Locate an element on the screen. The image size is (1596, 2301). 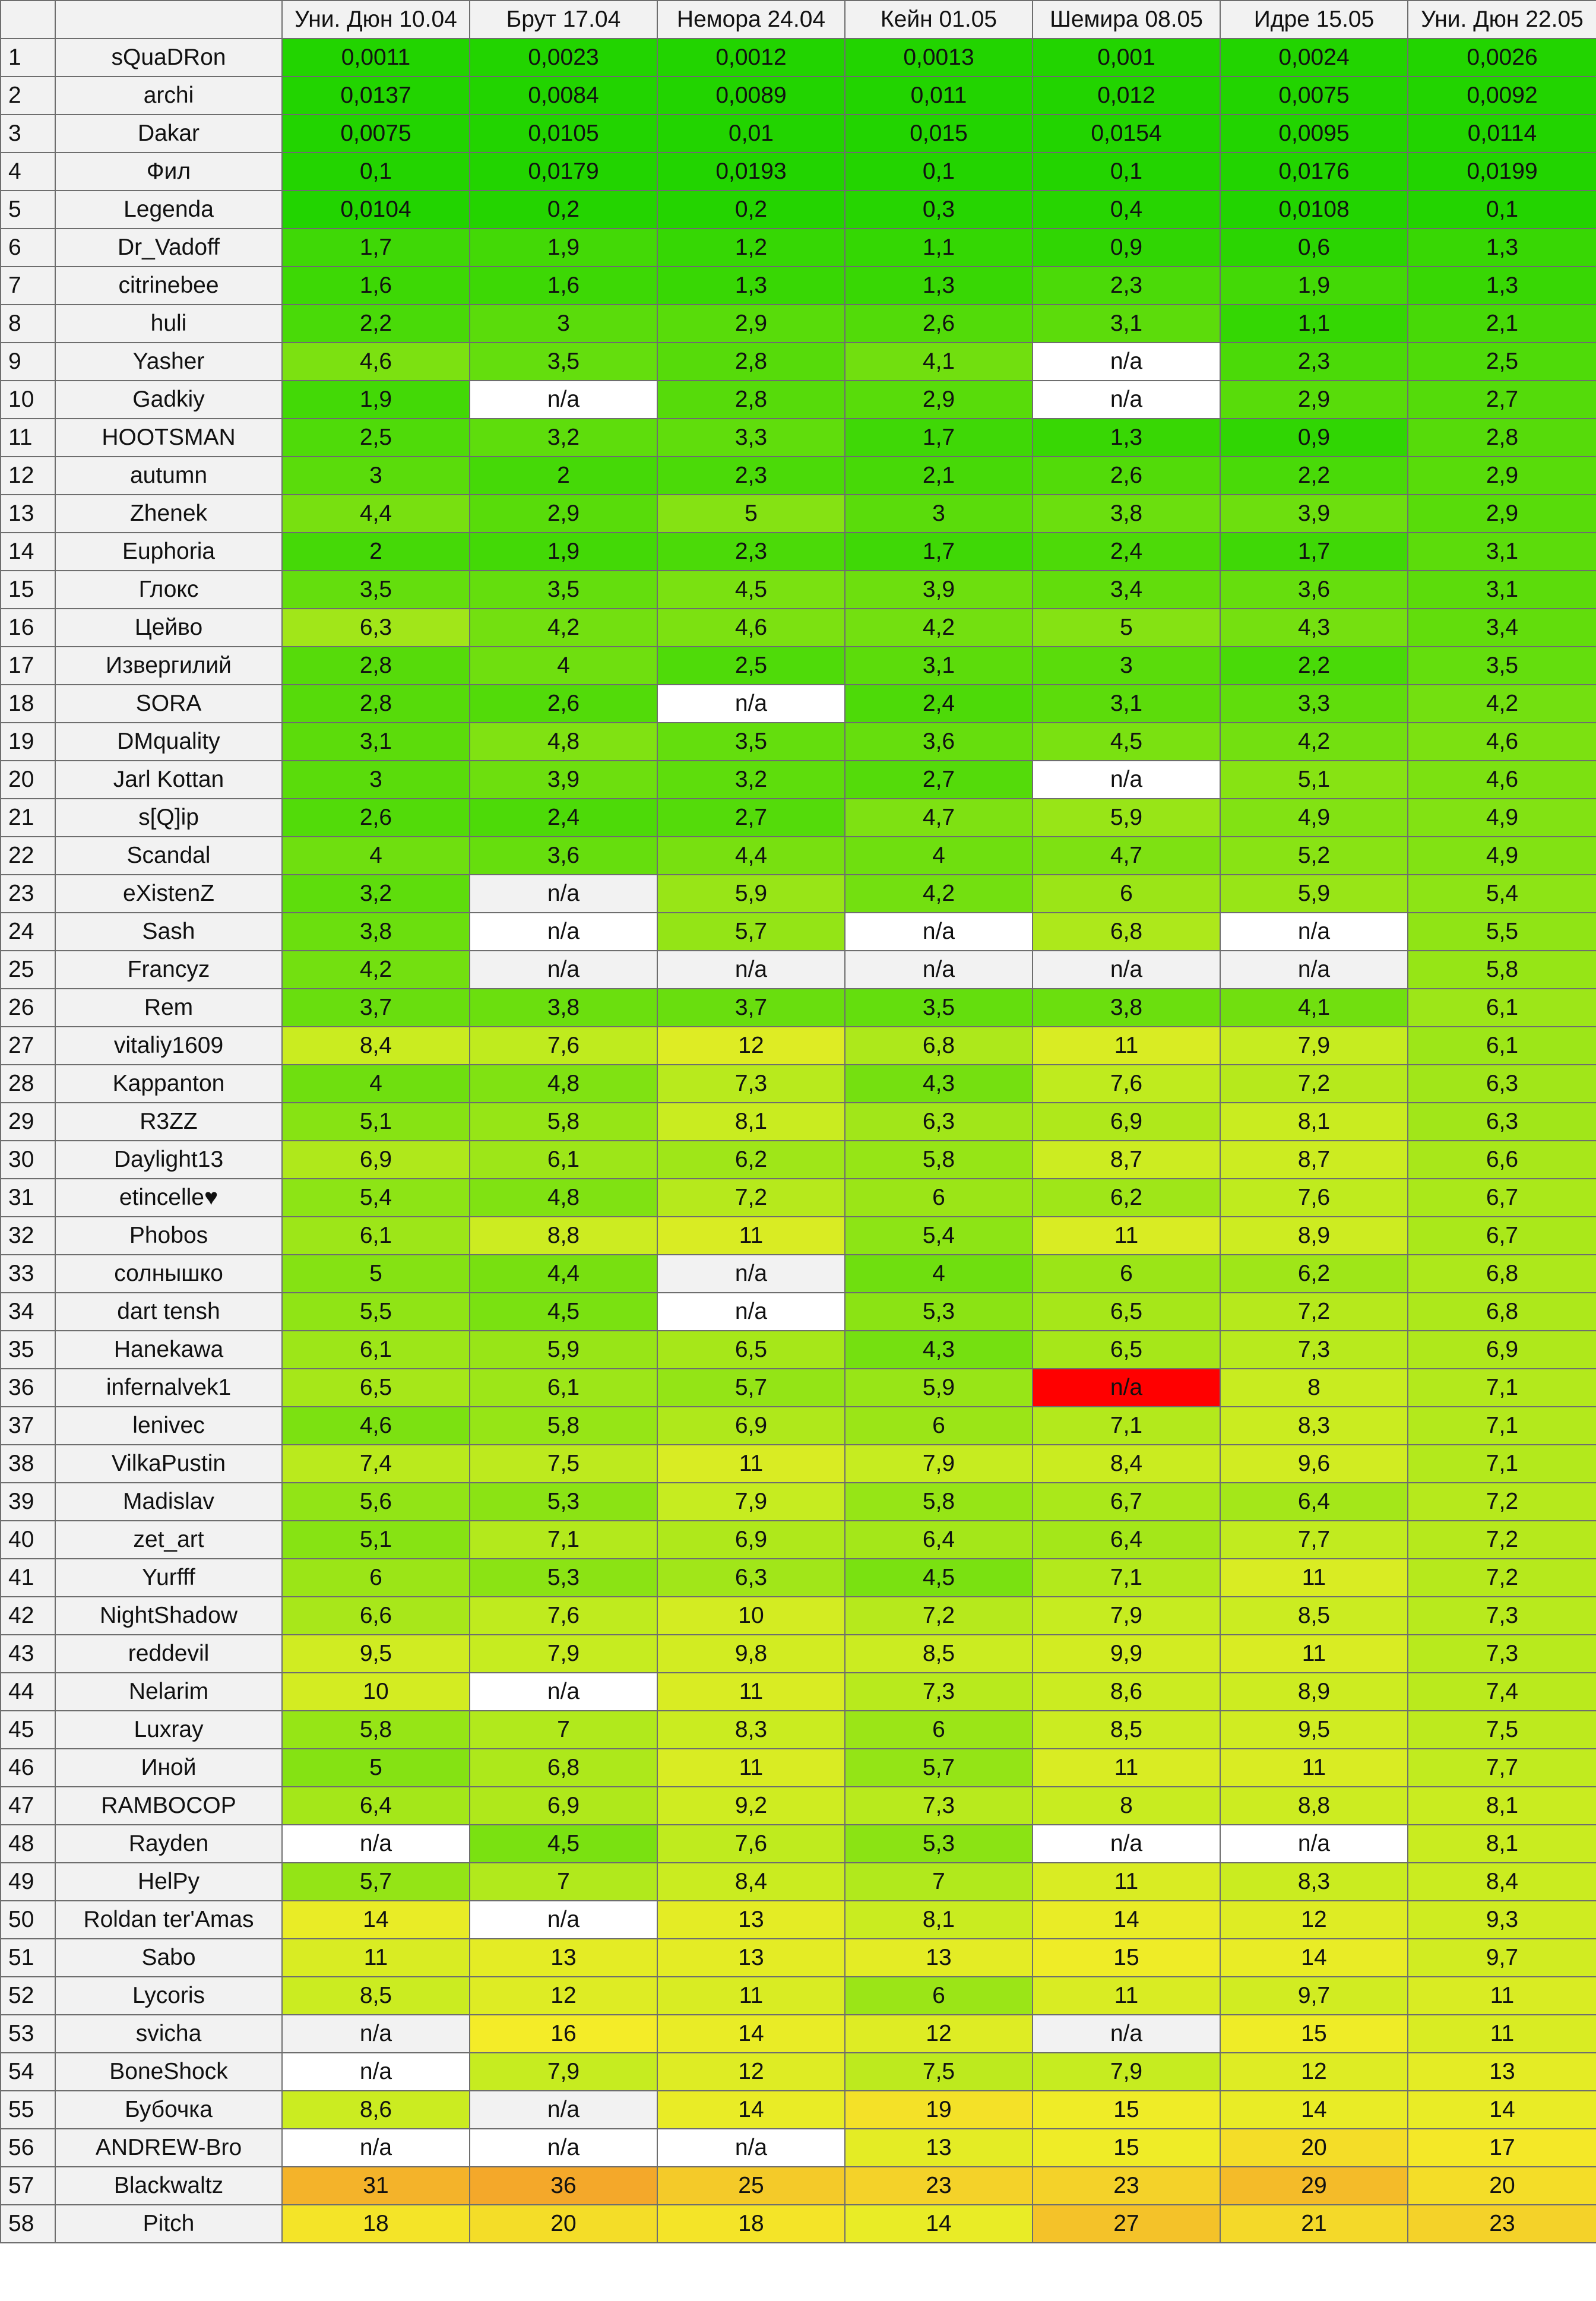
player-name: Hanekawa is located at coordinates (169, 1349).